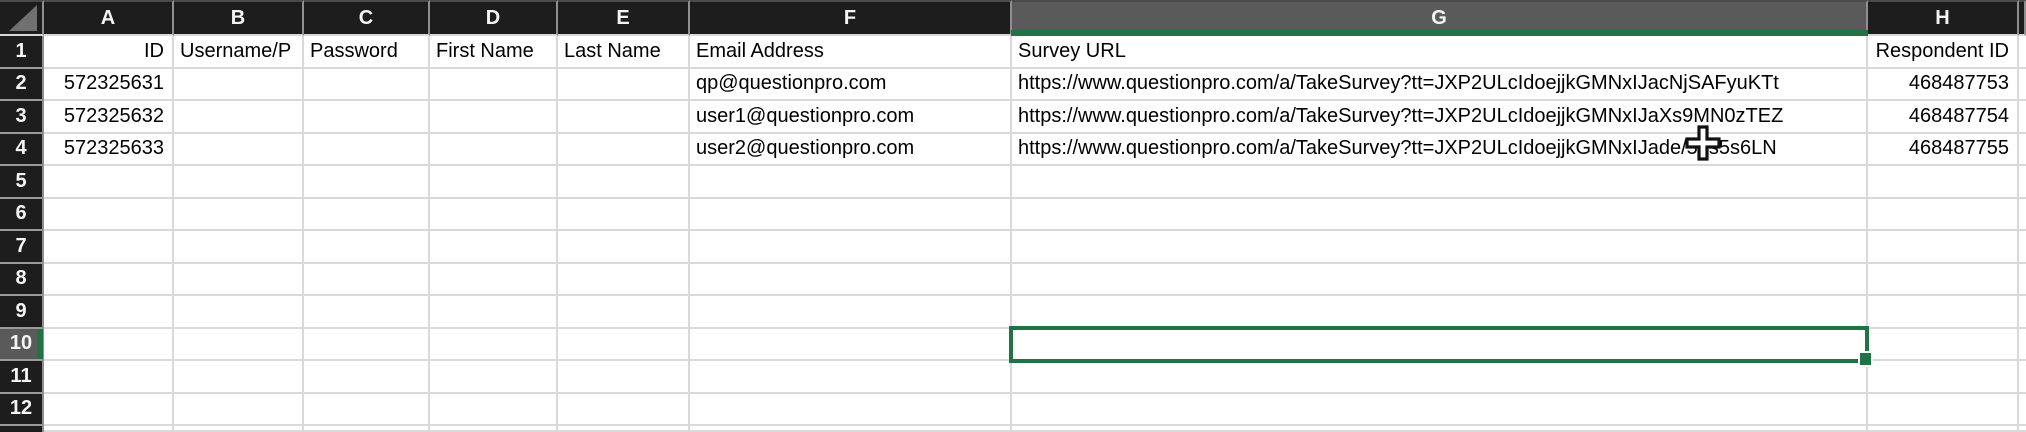 The image size is (2026, 432). I want to click on cell-H1: Respondent ID, so click(1943, 52).